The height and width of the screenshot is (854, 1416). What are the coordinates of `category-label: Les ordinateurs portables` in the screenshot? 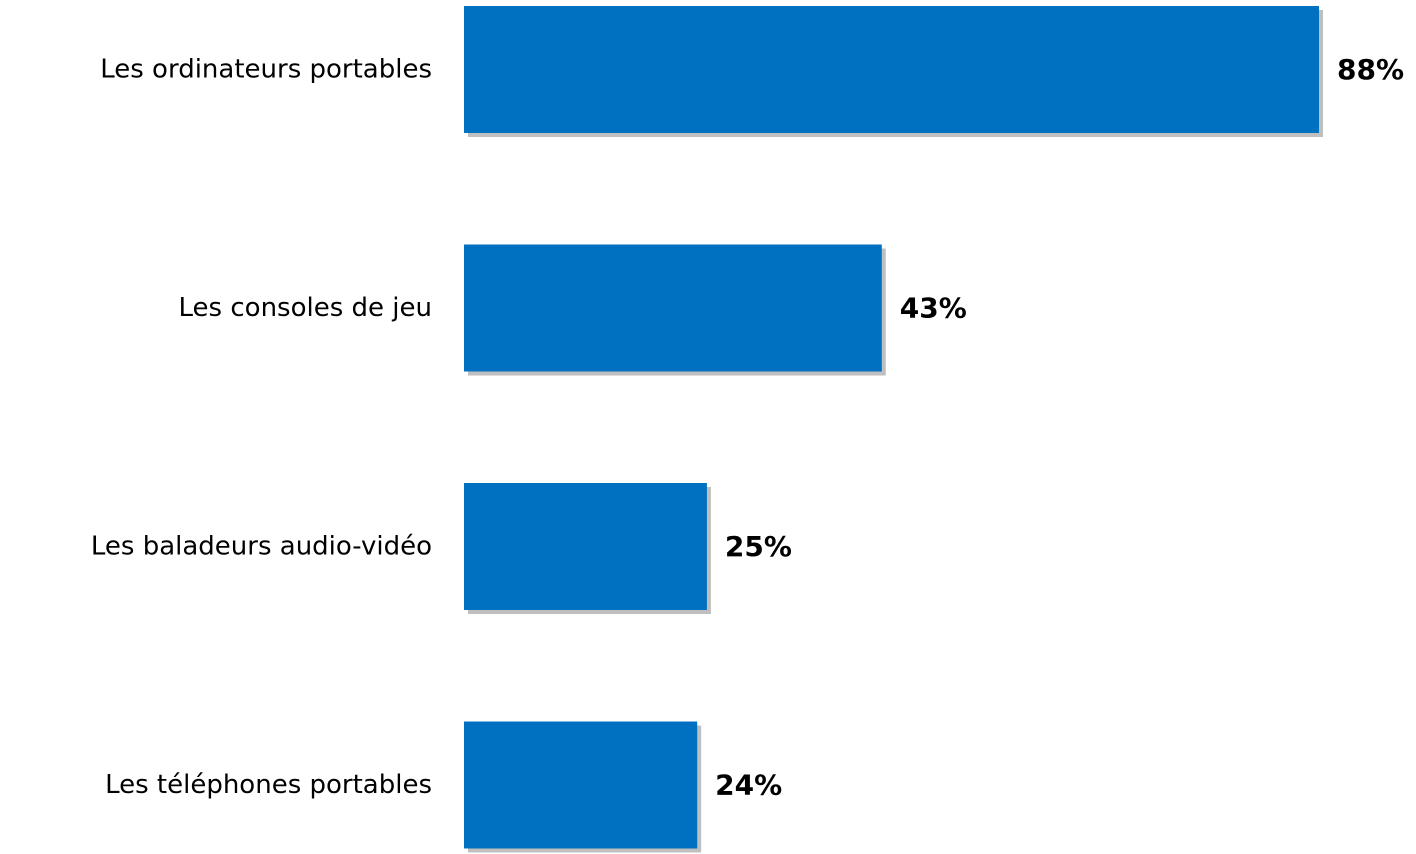 It's located at (266, 70).